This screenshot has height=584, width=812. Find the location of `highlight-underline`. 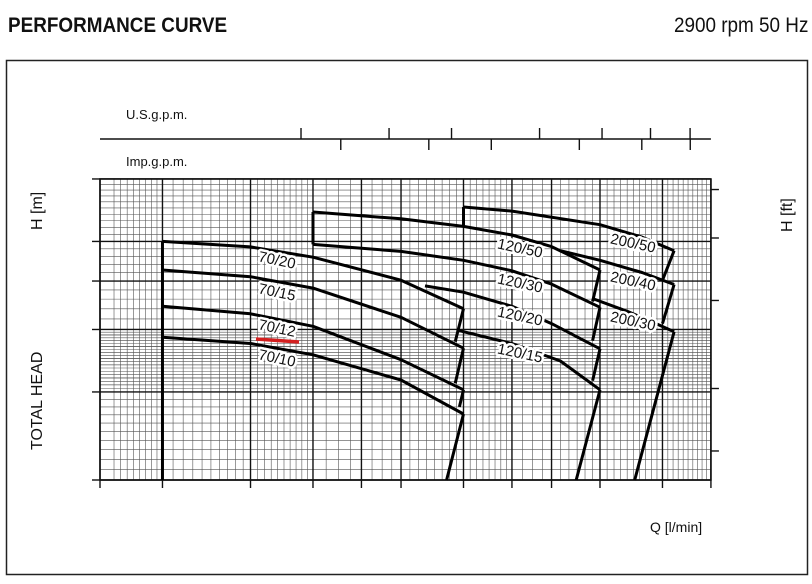

highlight-underline is located at coordinates (277, 340).